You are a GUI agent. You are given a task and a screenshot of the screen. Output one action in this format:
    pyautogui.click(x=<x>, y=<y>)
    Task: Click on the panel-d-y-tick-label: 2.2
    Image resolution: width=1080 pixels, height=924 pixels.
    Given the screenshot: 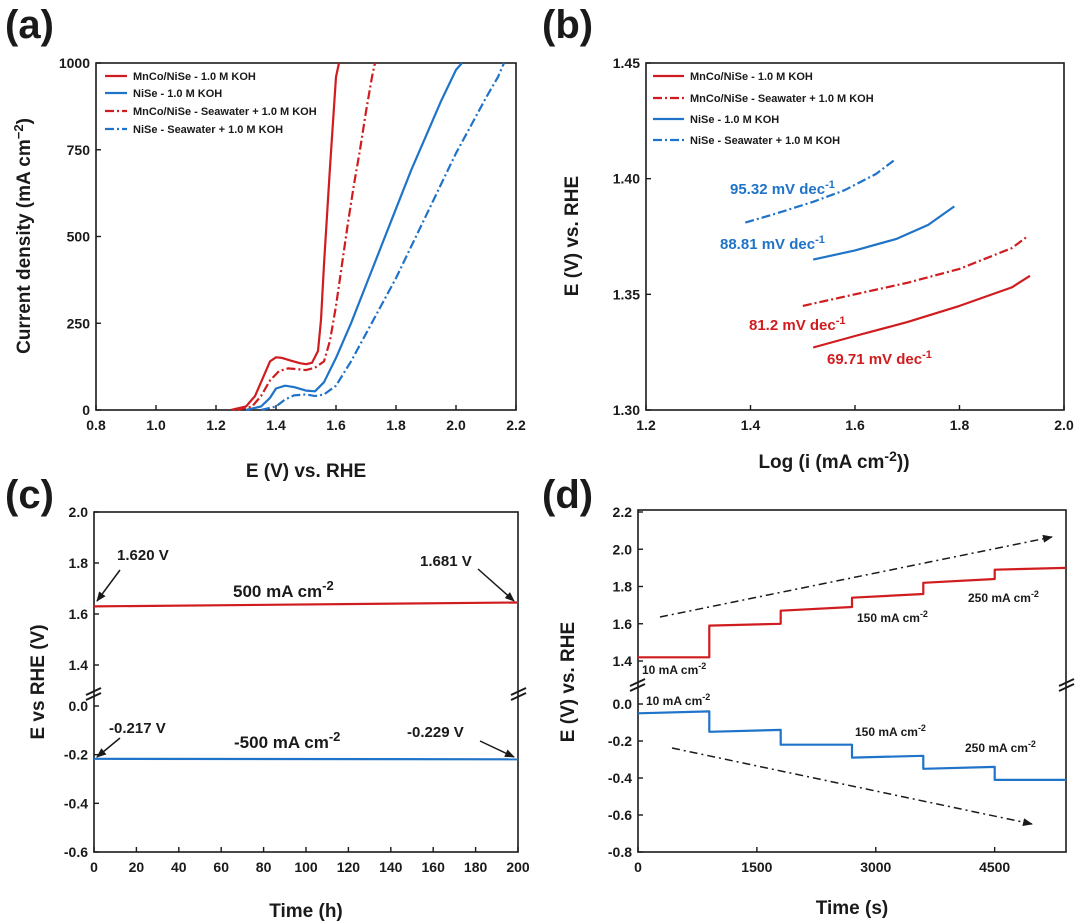 What is the action you would take?
    pyautogui.click(x=623, y=512)
    